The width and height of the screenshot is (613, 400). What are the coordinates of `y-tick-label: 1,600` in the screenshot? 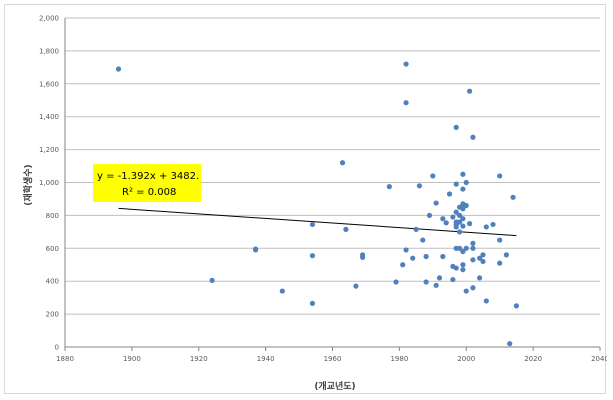 It's located at (49, 84).